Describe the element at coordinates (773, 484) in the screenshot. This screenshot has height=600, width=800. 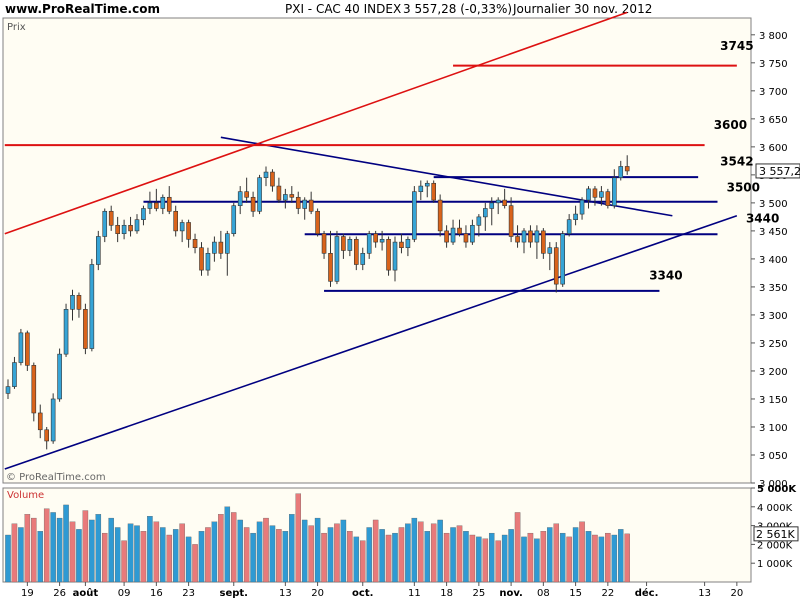
I see `price-tick-label: 3 000` at that location.